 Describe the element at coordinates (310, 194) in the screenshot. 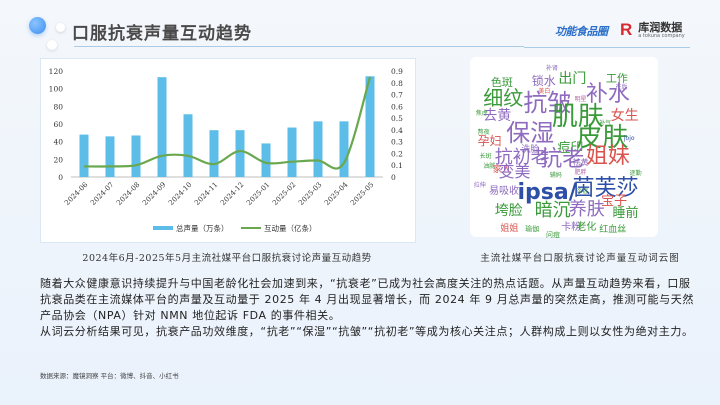

I see `x-axis-label: 2025-03` at that location.